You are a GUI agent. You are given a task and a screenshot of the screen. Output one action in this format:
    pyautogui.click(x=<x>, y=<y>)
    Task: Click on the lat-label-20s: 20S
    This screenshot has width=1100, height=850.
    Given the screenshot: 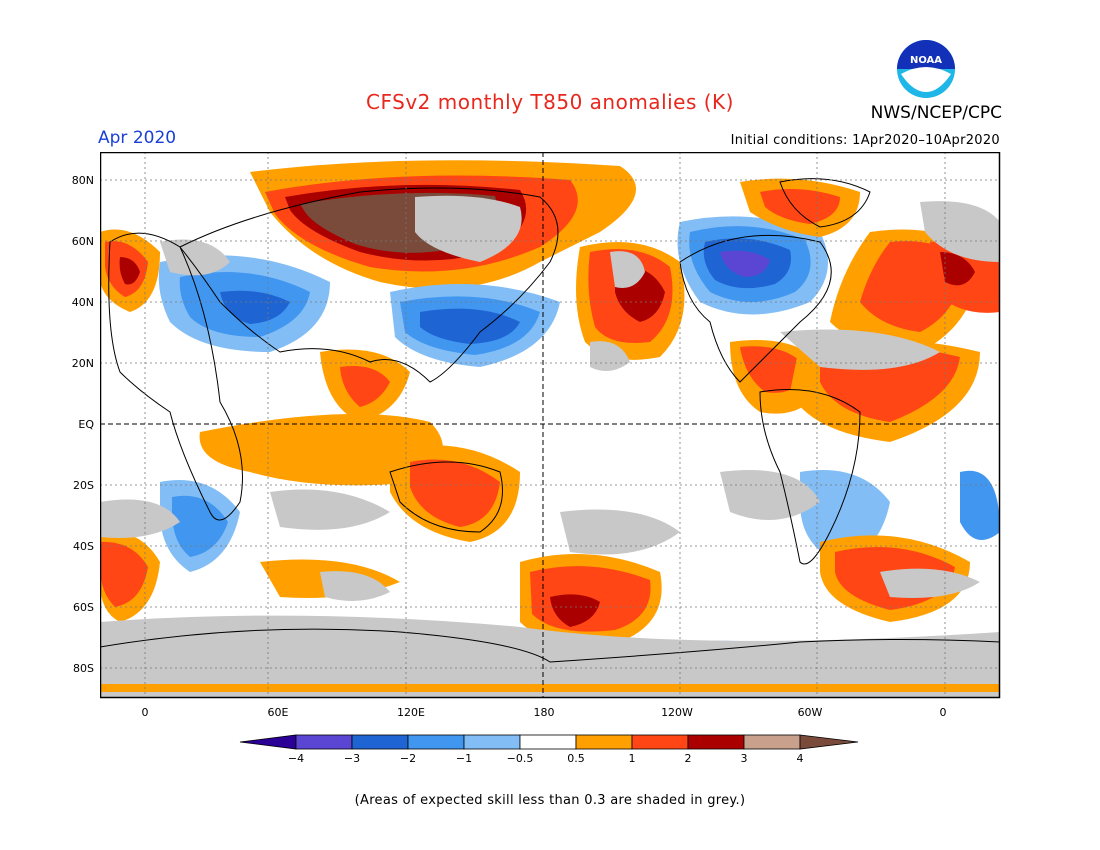 What is the action you would take?
    pyautogui.click(x=83, y=485)
    